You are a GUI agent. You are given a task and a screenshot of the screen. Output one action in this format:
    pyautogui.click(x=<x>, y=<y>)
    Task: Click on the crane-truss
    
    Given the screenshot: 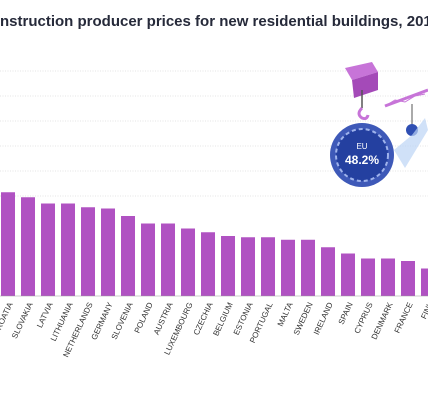 What is the action you would take?
    pyautogui.click(x=405, y=100)
    